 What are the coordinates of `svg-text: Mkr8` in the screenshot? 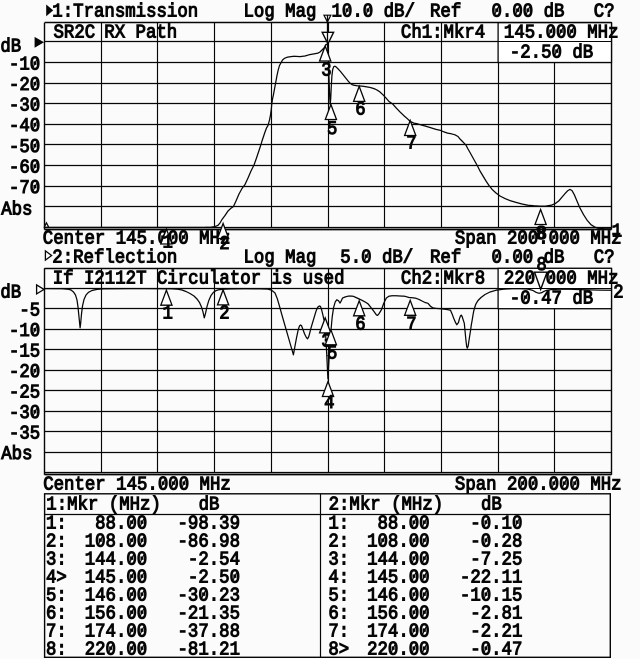 It's located at (465, 279).